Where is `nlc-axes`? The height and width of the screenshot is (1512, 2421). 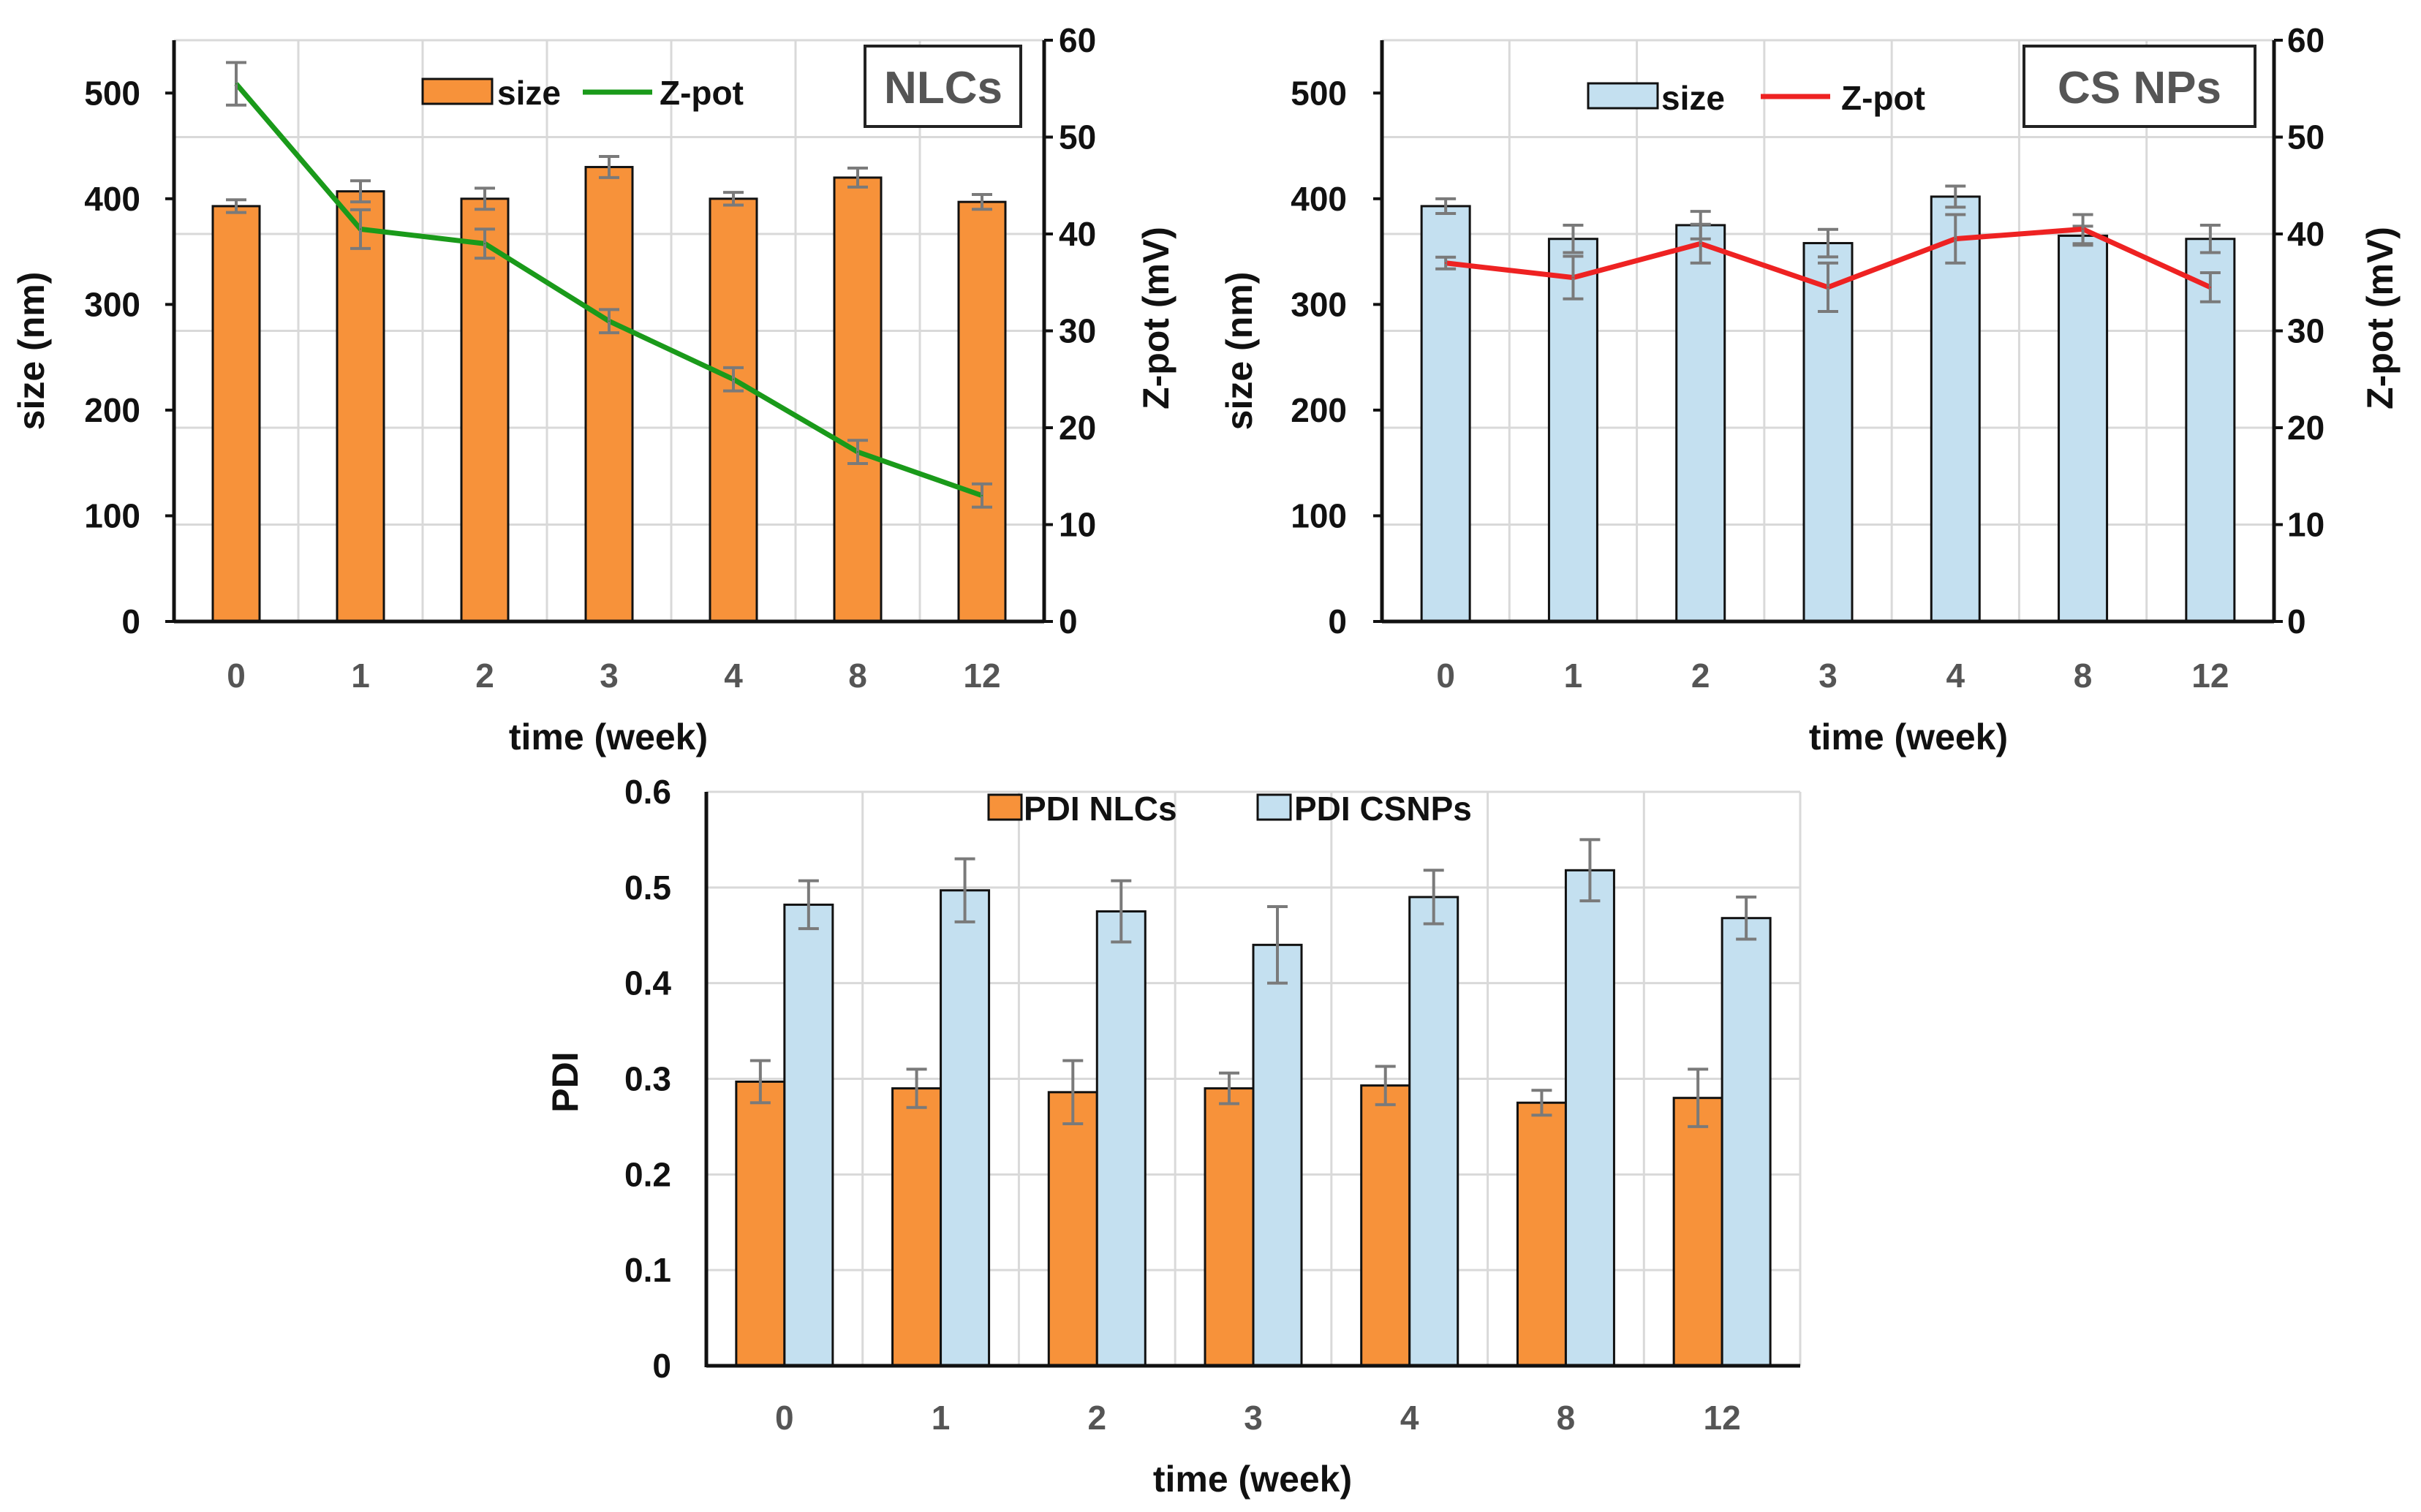 nlc-axes is located at coordinates (609, 331).